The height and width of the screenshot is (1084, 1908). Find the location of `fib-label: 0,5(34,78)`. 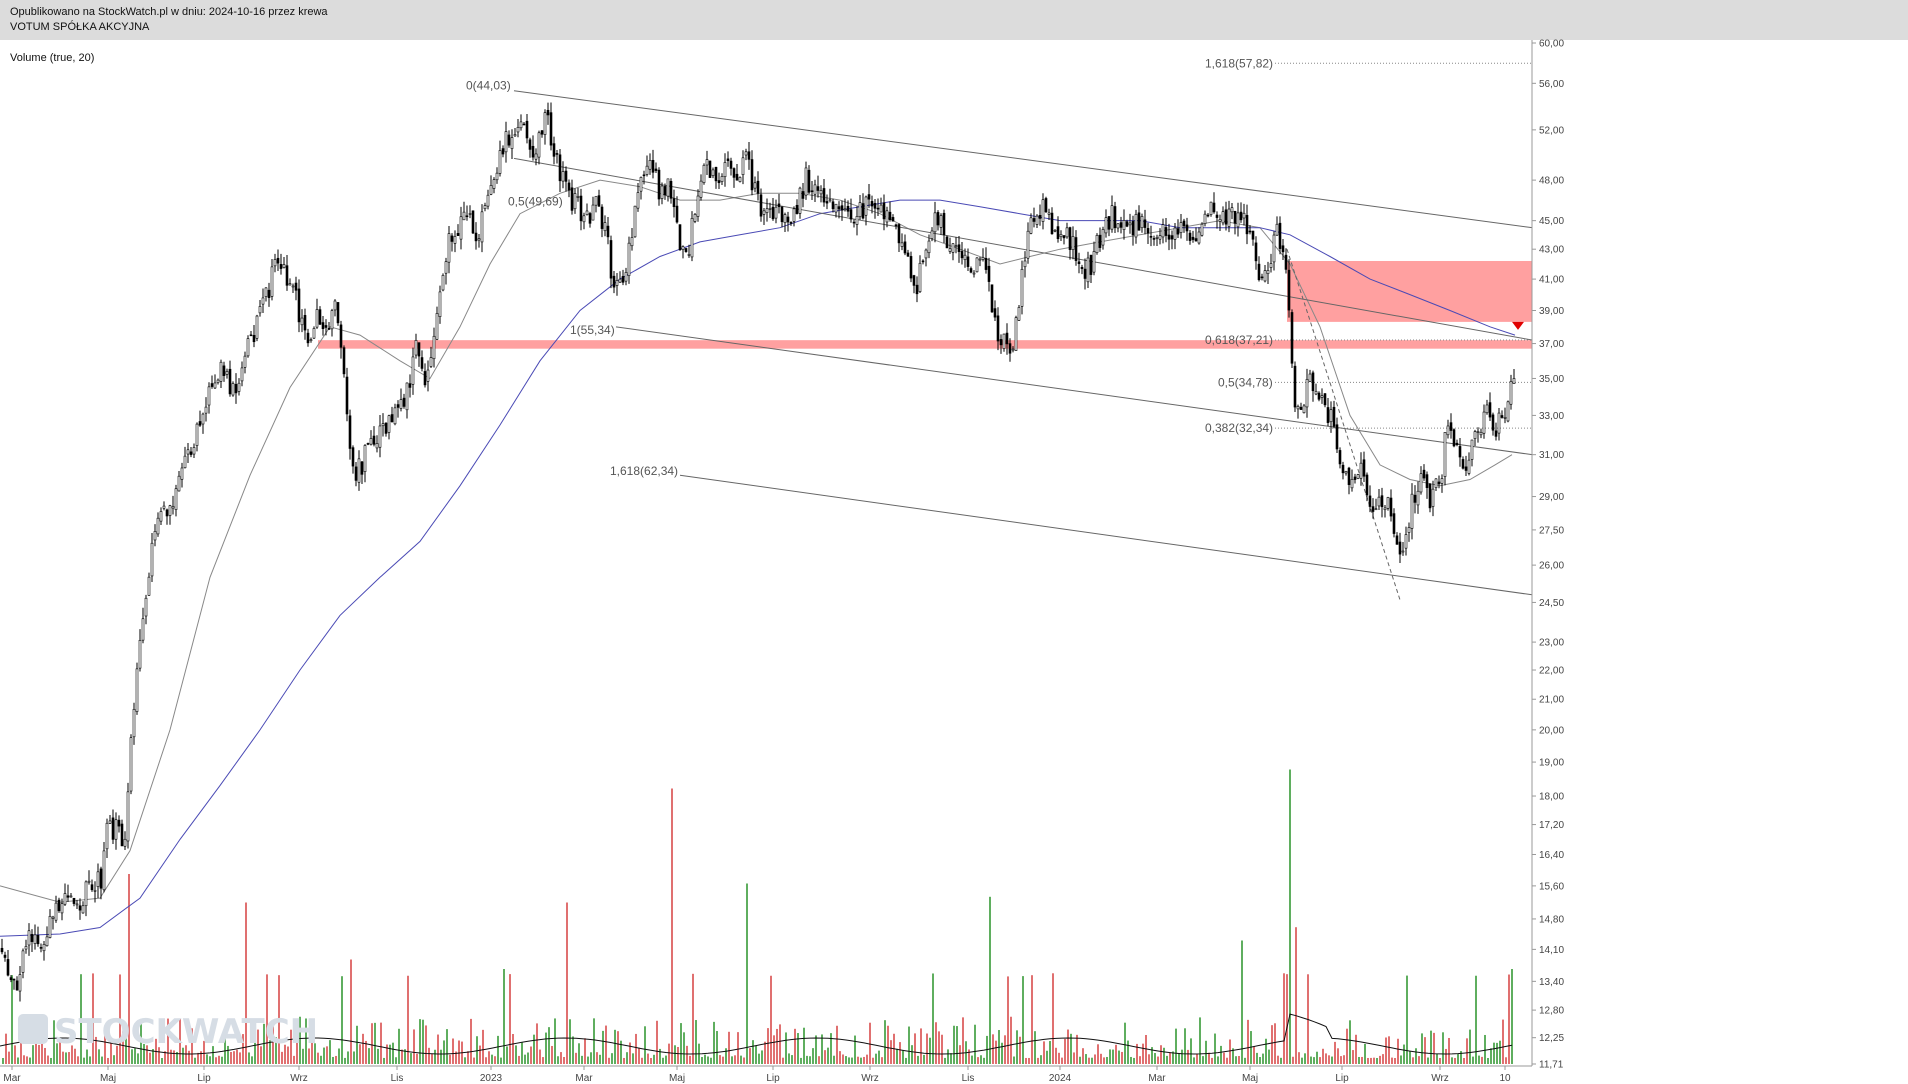

fib-label: 0,5(34,78) is located at coordinates (1245, 382).